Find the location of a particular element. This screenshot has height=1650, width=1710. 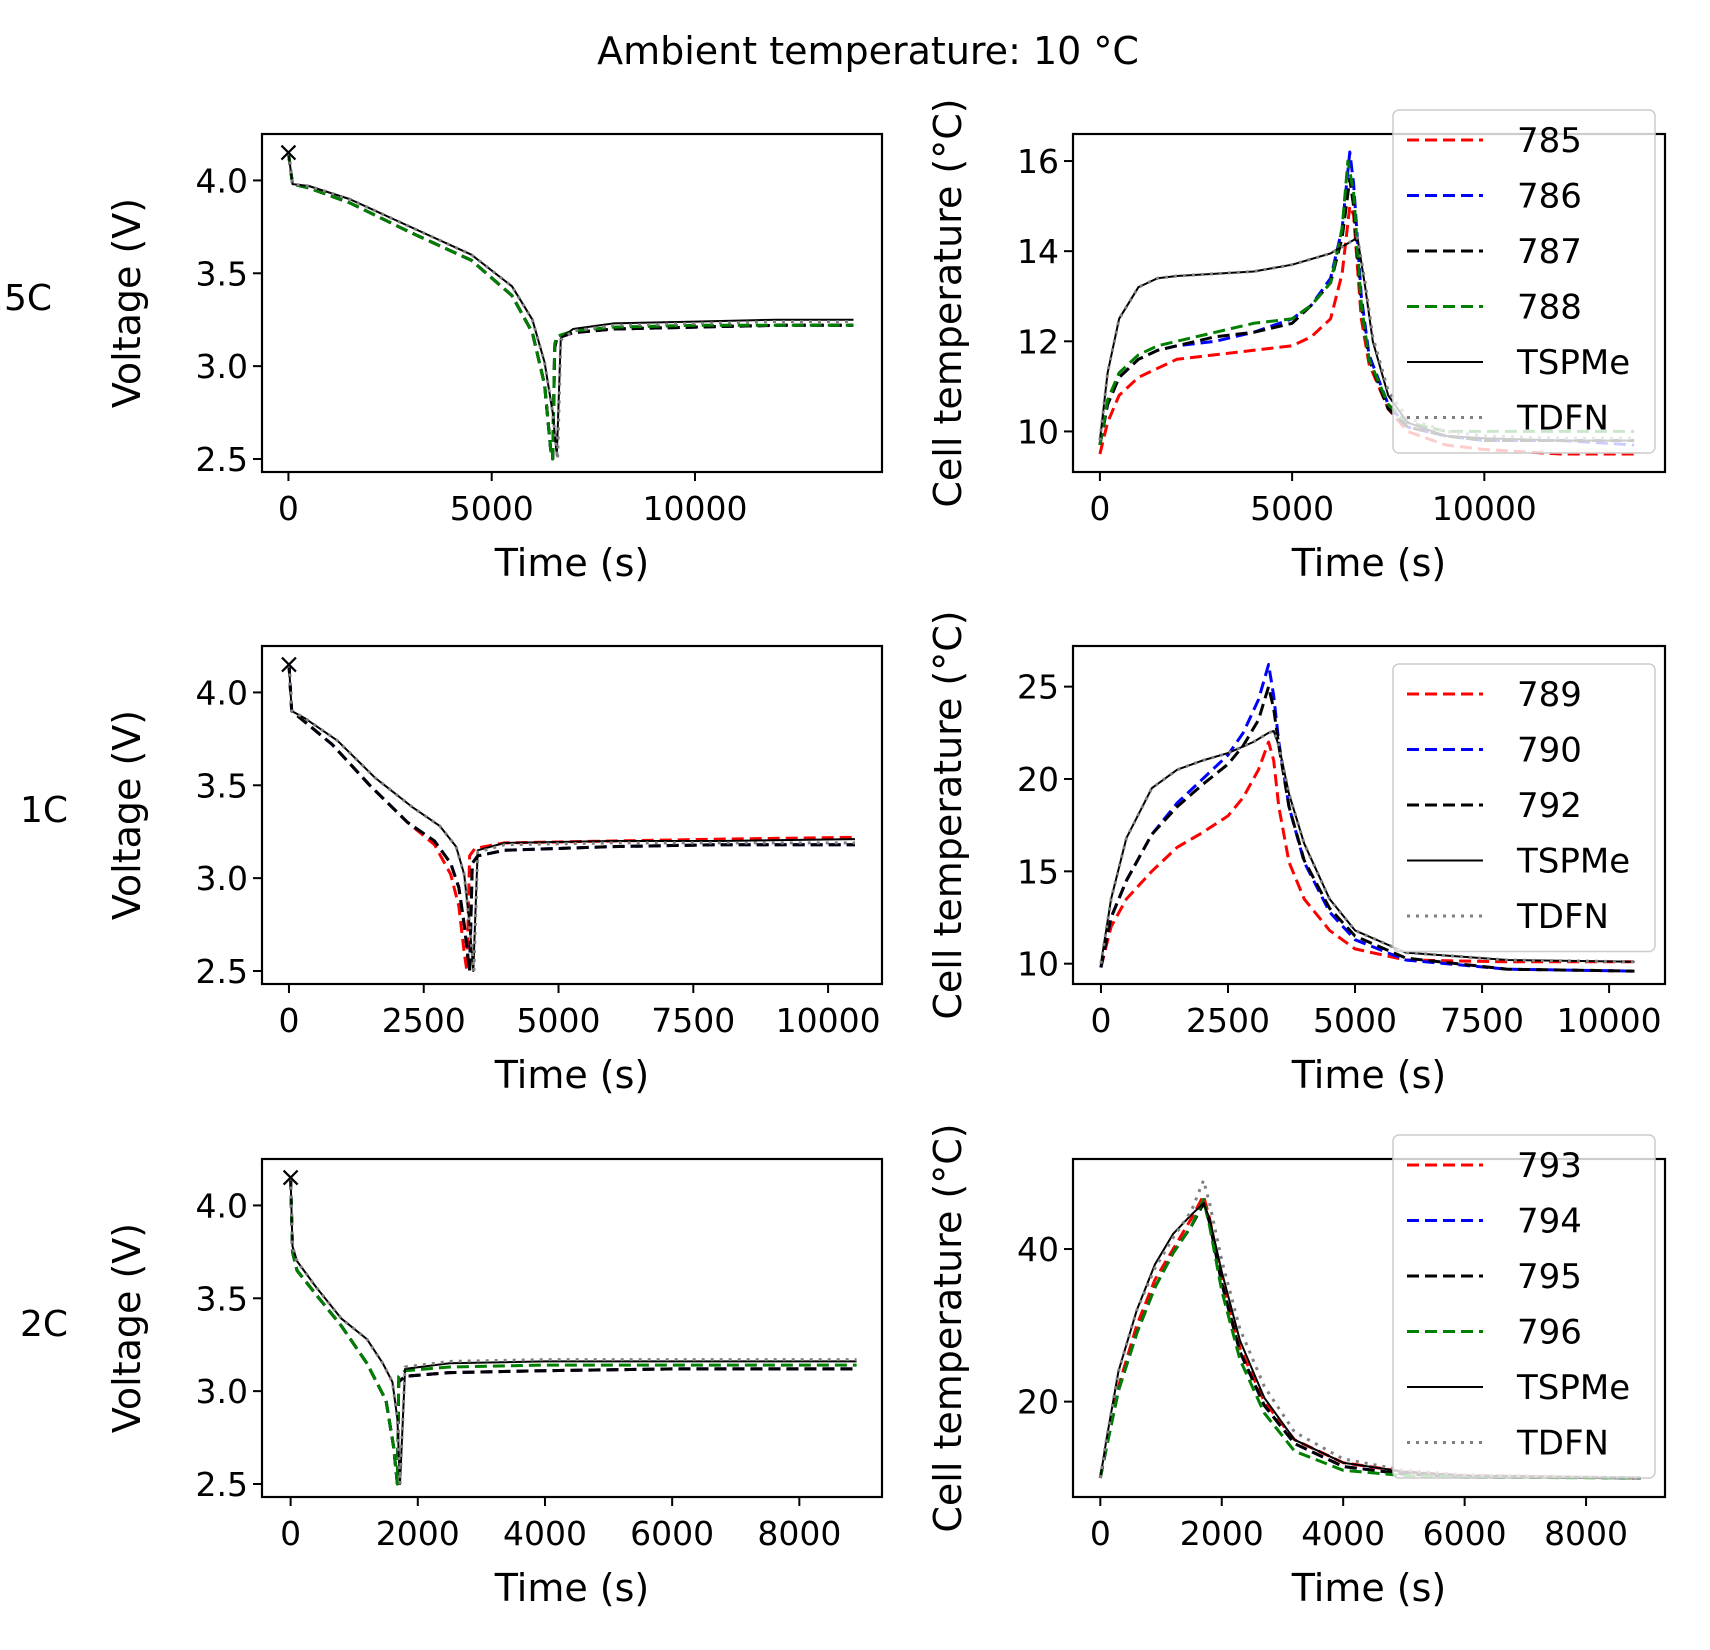

legend: 785 786 787 788 TSPMe TDFN is located at coordinates (1524, 281).